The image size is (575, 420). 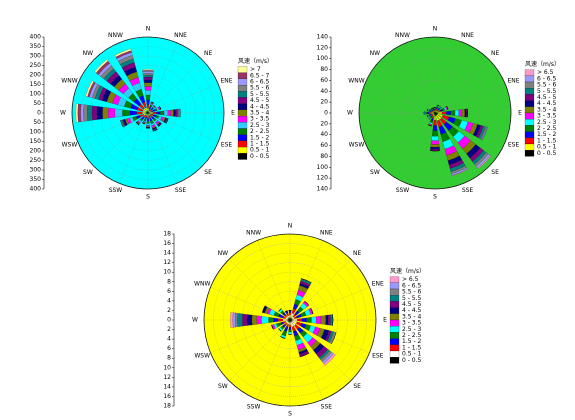 What do you see at coordinates (70, 145) in the screenshot?
I see `direction-label: WSW` at bounding box center [70, 145].